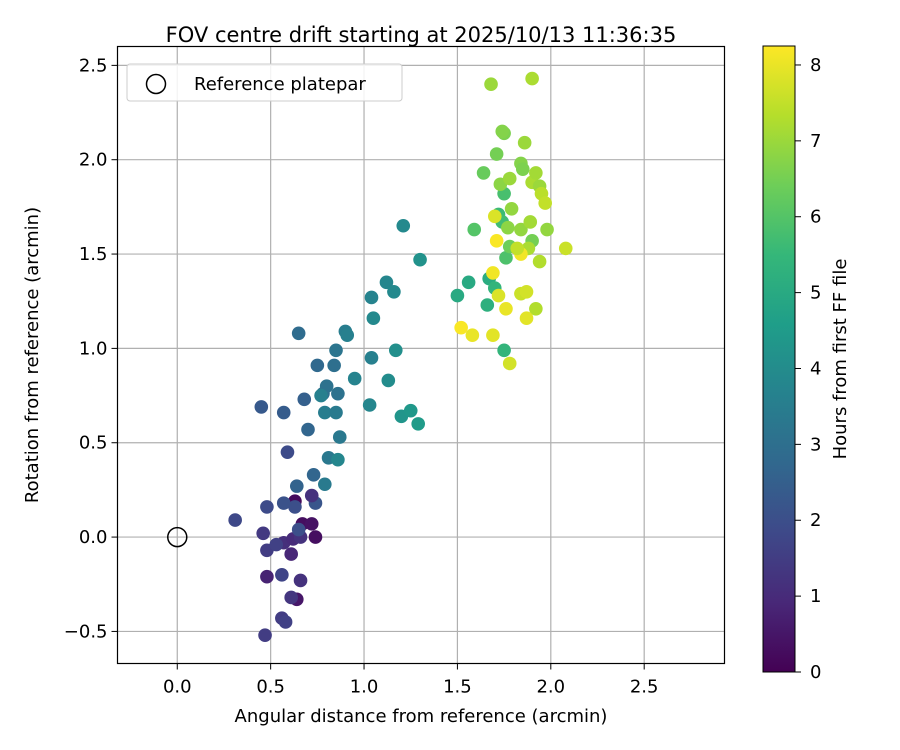  What do you see at coordinates (93, 443) in the screenshot?
I see `y-tick-label: 0.5` at bounding box center [93, 443].